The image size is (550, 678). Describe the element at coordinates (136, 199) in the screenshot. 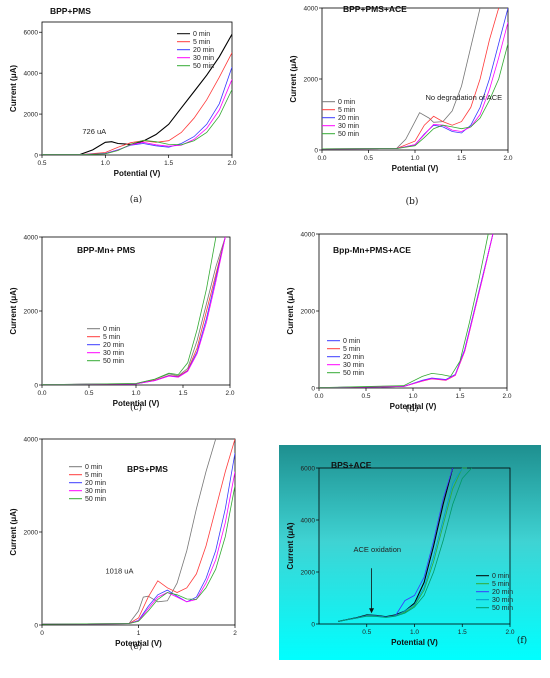

I see `panel-label: (a)` at that location.